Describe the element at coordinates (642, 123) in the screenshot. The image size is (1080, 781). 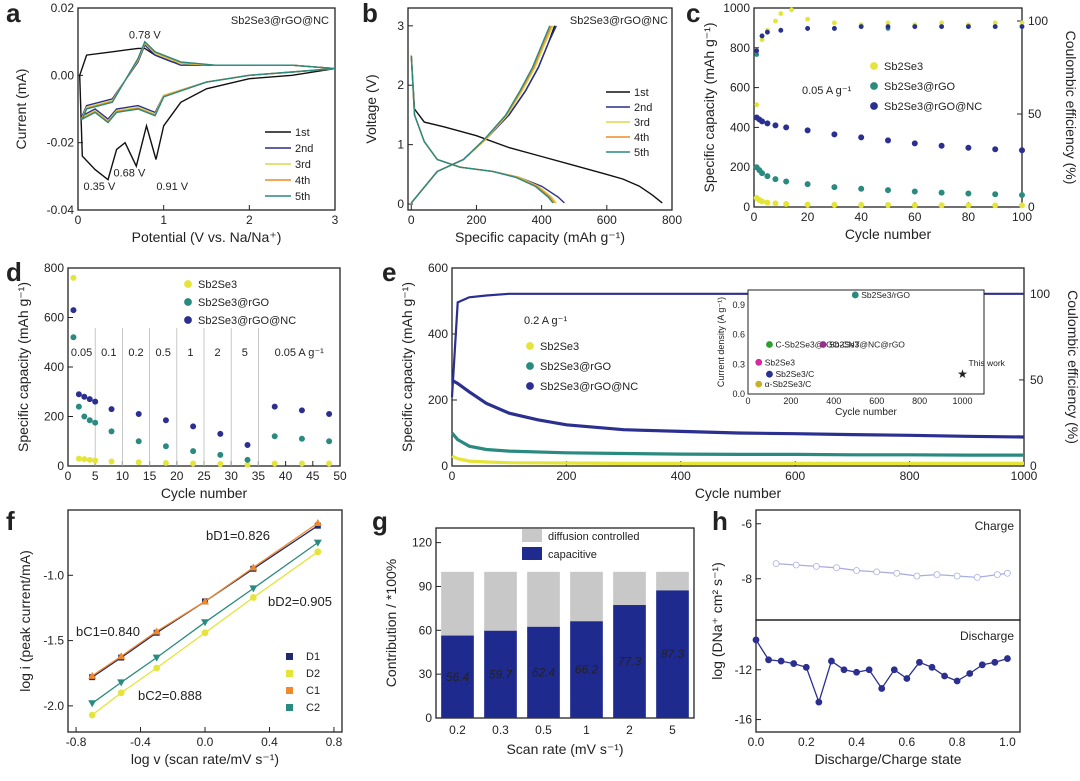
I see `legend-label: 3rd` at that location.